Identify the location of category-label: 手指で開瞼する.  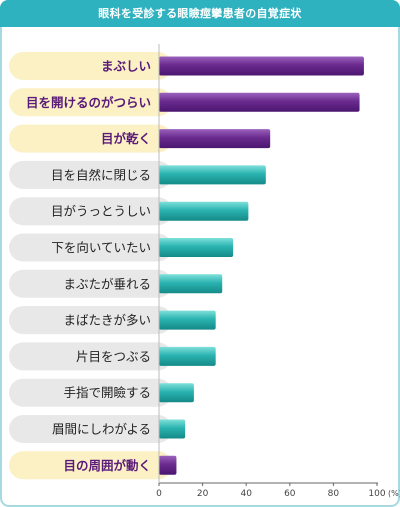
(107, 392).